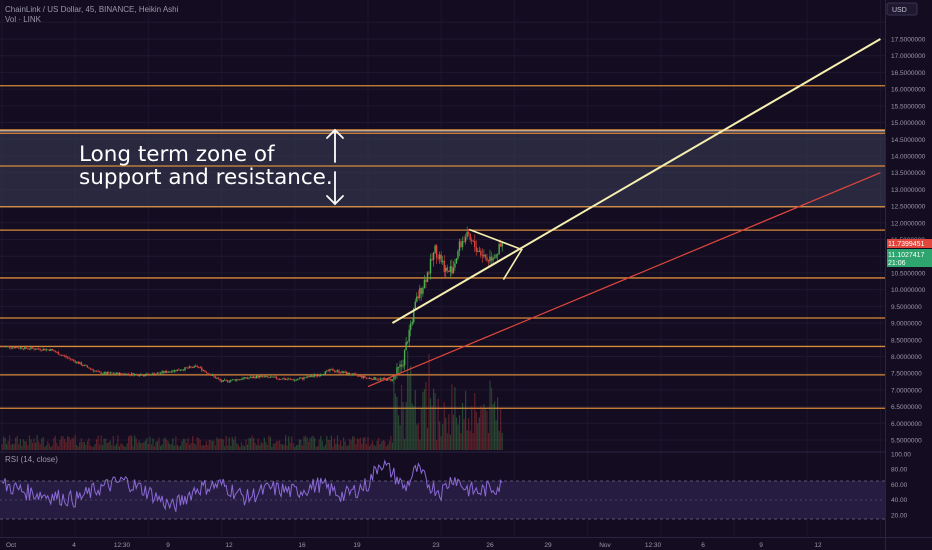 The image size is (932, 550). Describe the element at coordinates (703, 545) in the screenshot. I see `time-tick-label: 6` at that location.